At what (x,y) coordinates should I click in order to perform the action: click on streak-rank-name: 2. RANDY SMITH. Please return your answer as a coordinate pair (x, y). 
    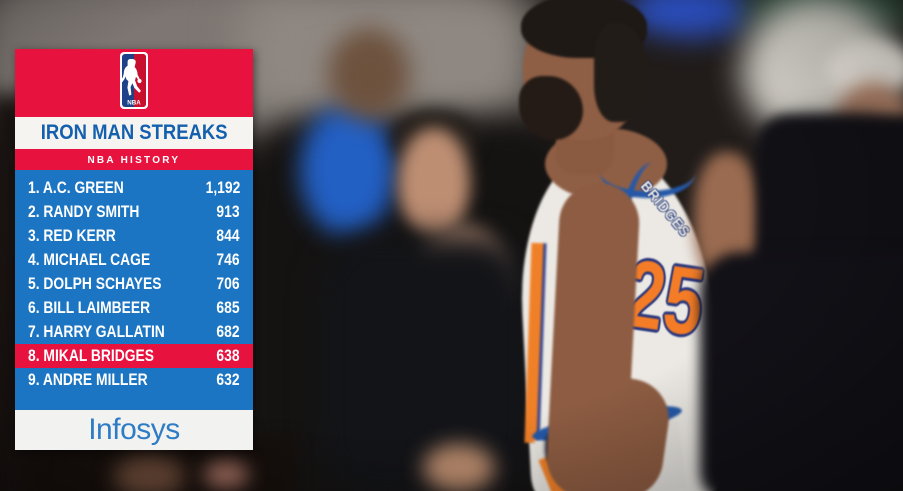
    Looking at the image, I should click on (84, 212).